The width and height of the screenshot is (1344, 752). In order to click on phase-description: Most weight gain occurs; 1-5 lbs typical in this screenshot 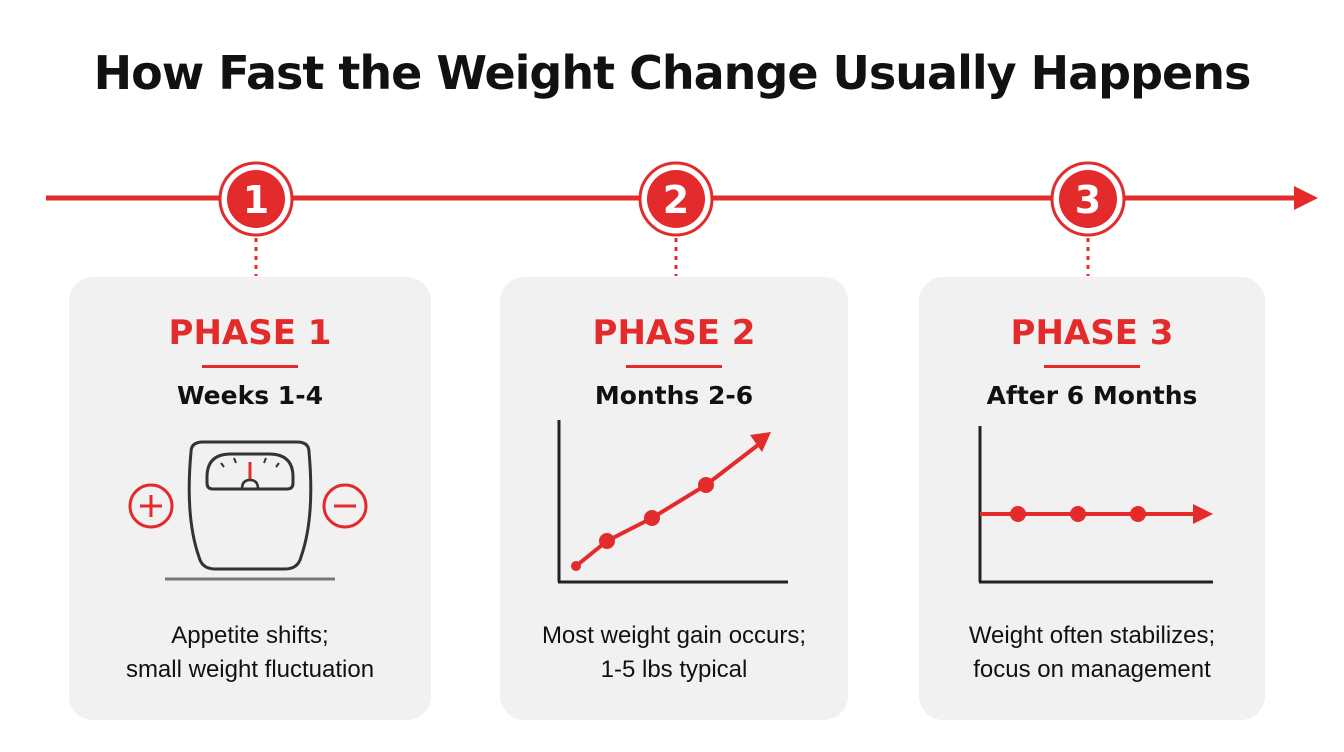, I will do `click(674, 653)`.